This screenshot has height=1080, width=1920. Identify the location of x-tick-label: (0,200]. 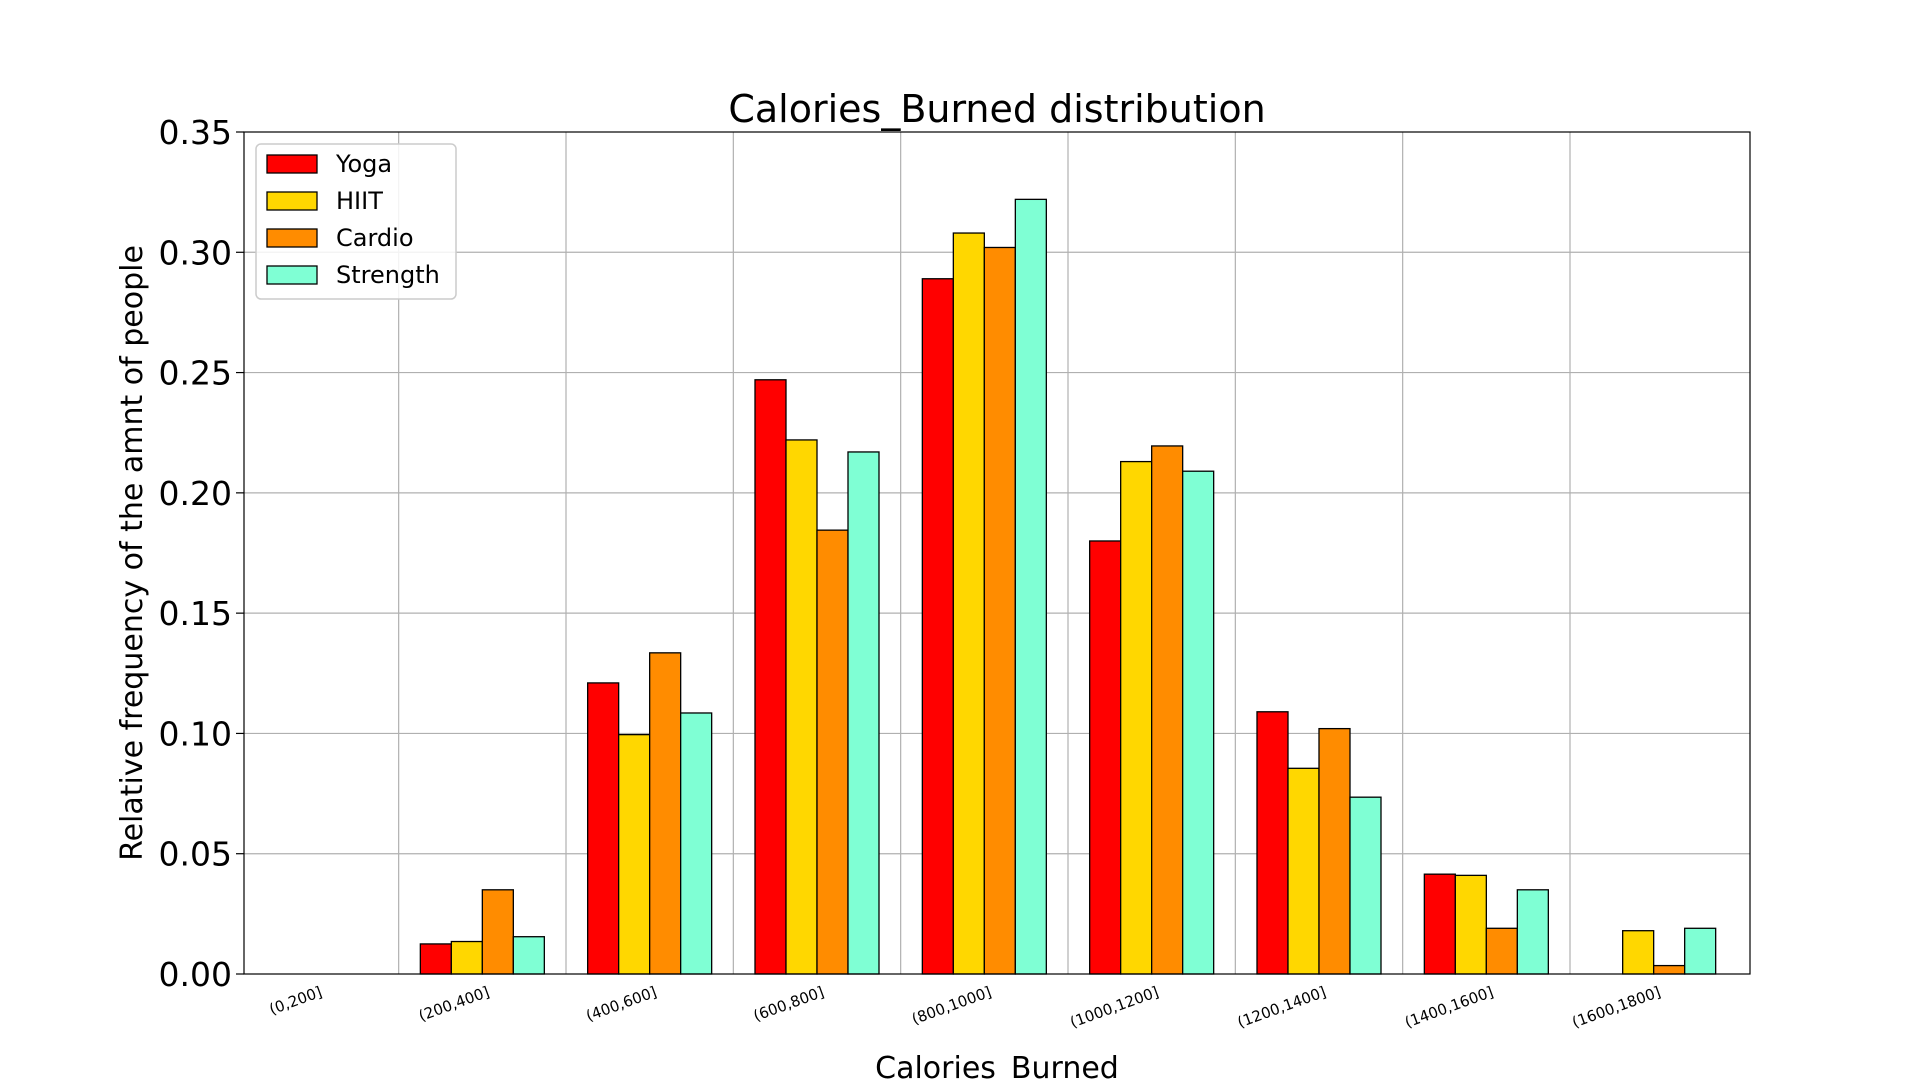
(296, 1001).